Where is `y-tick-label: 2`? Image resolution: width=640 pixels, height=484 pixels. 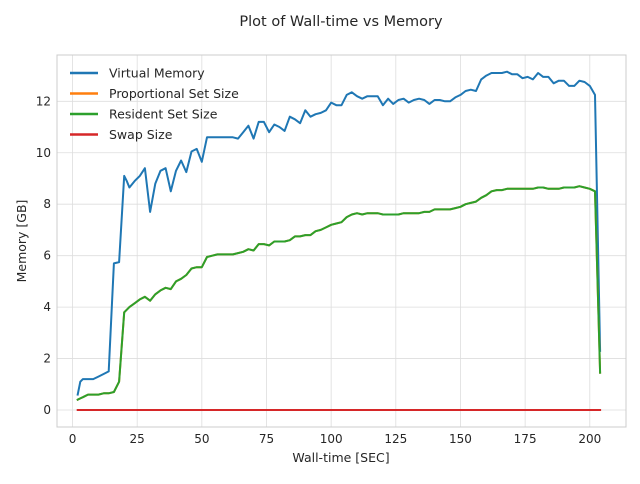 y-tick-label: 2 is located at coordinates (47, 359).